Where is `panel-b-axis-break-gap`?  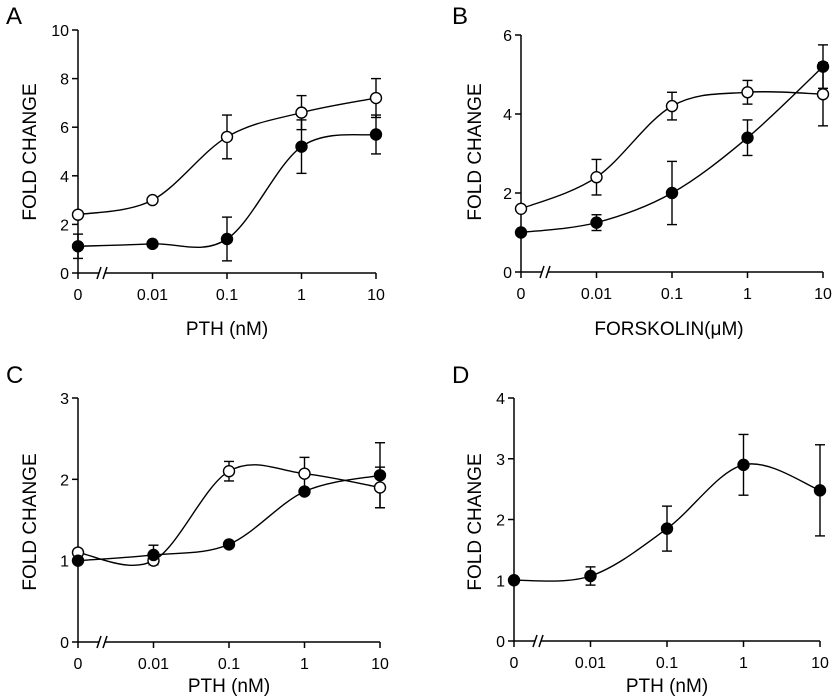
panel-b-axis-break-gap is located at coordinates (545, 272).